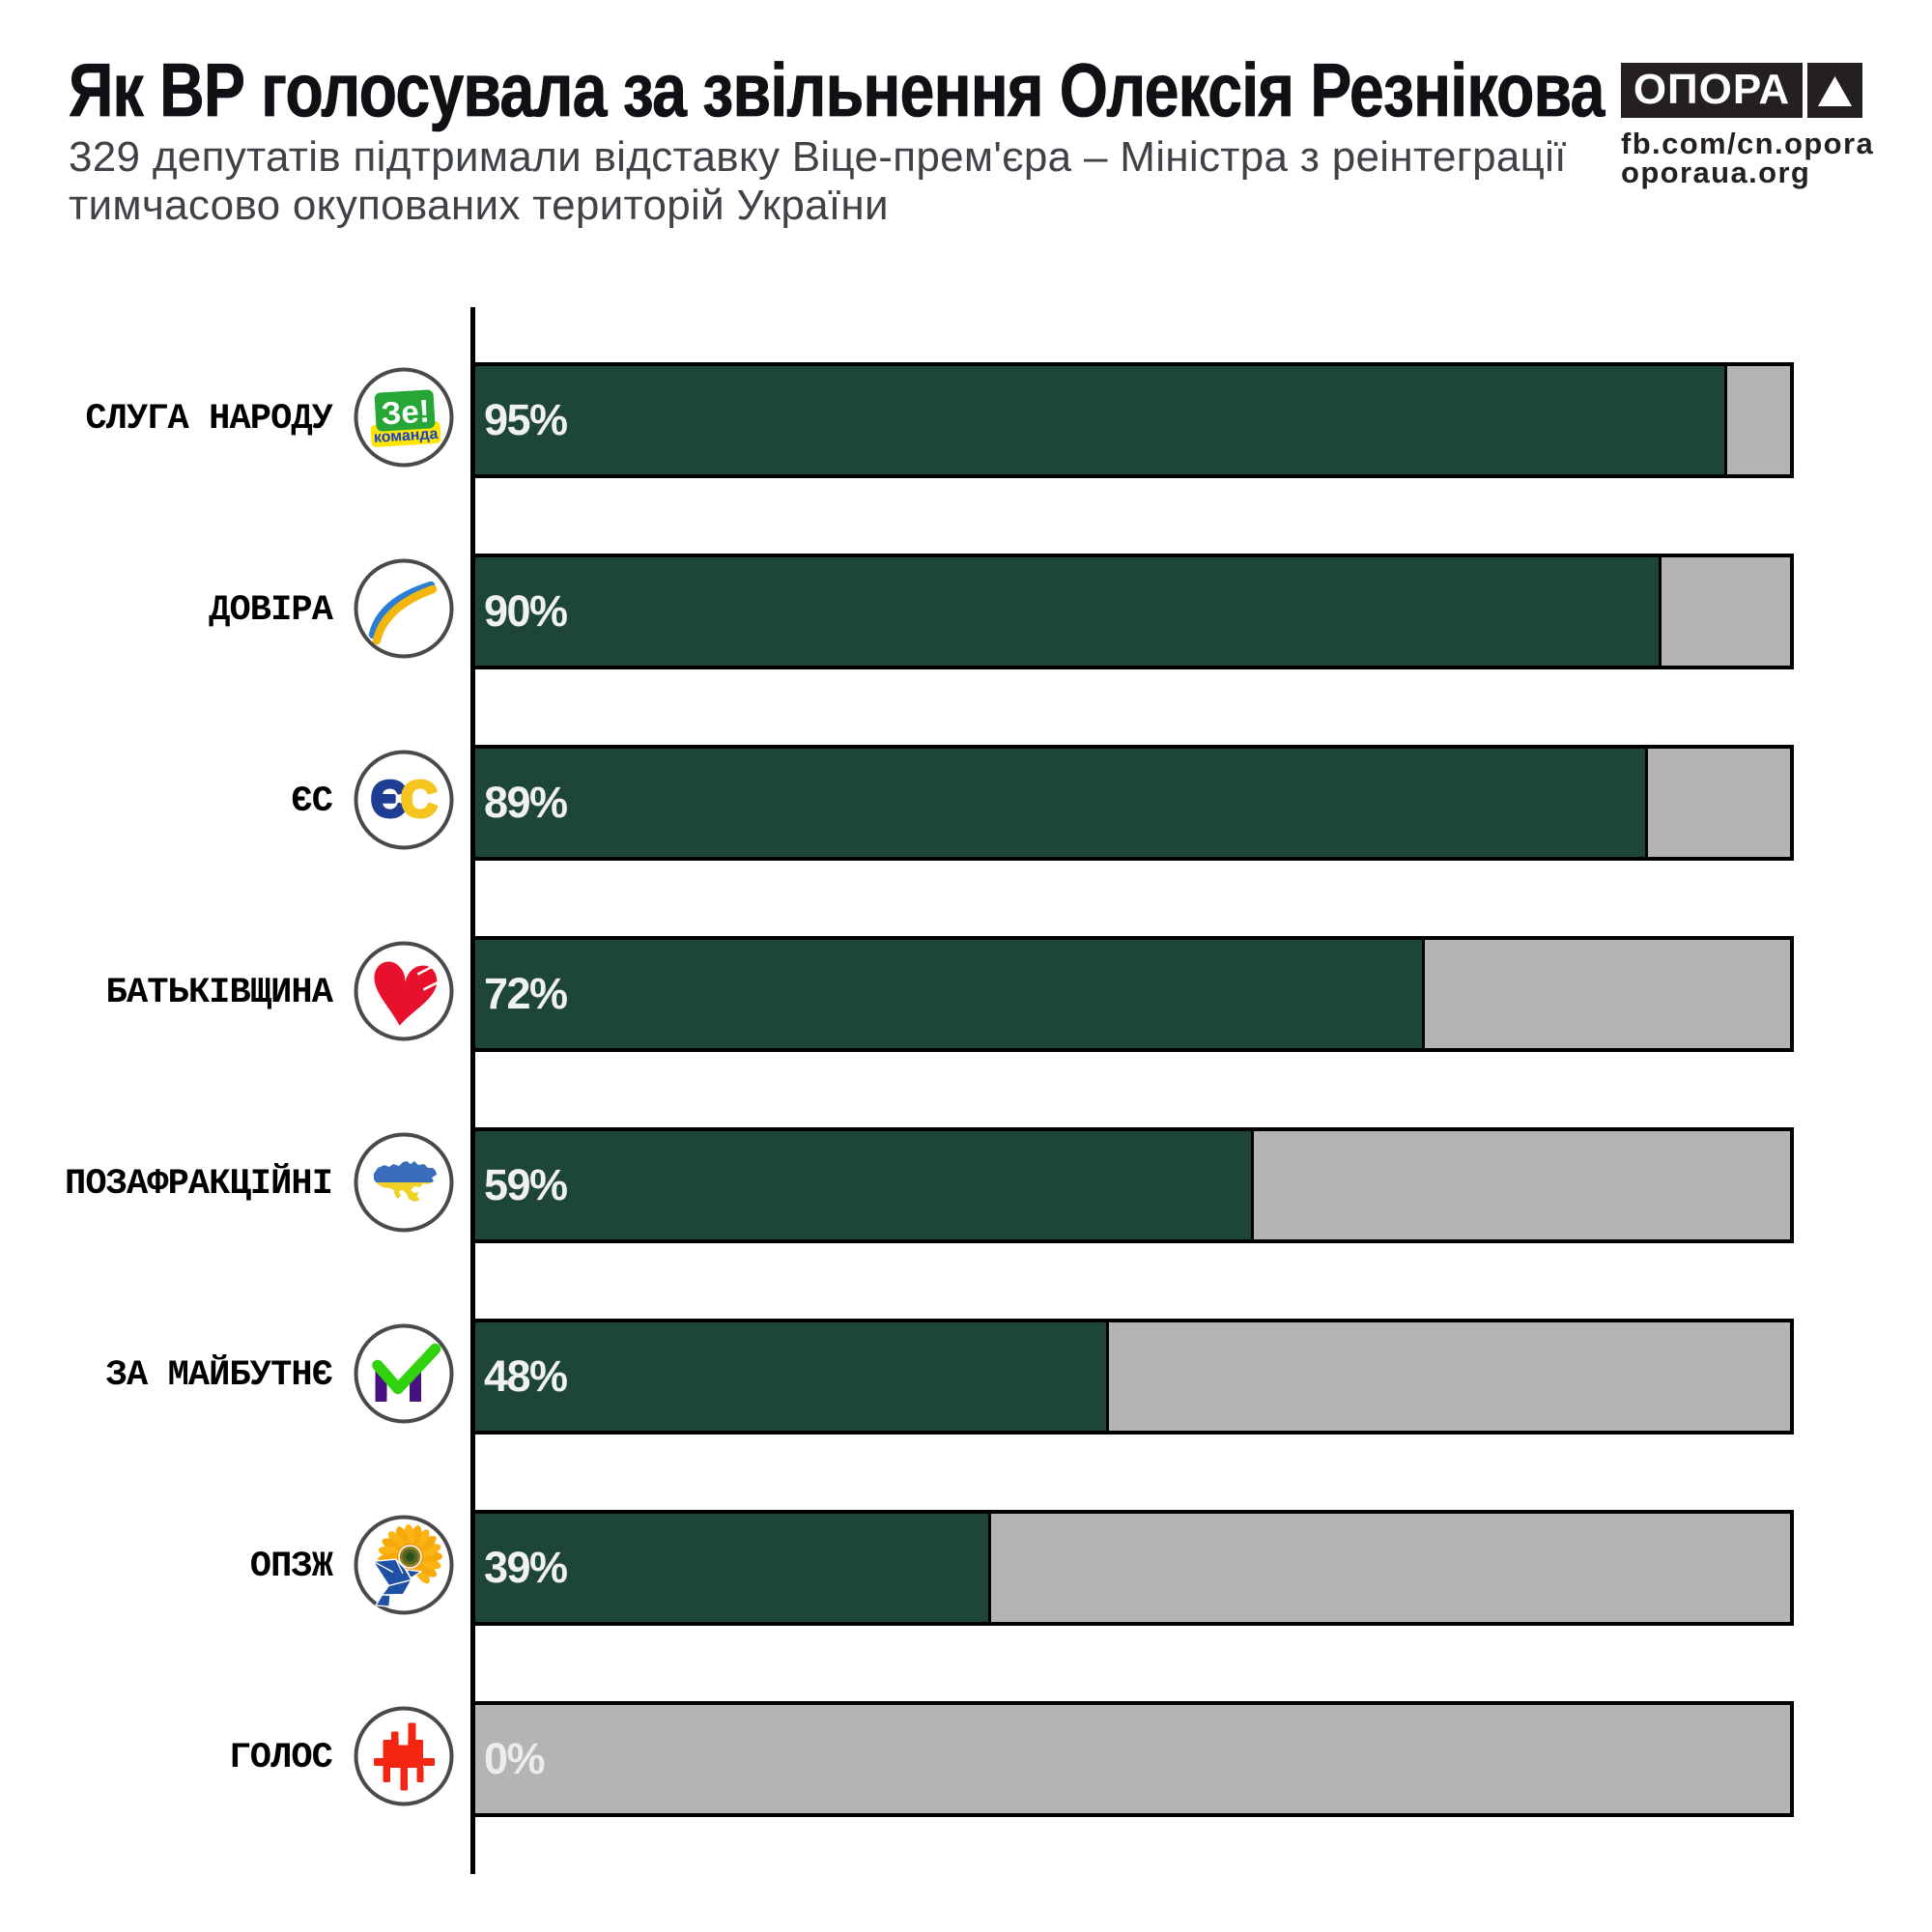 The image size is (1932, 1932). What do you see at coordinates (406, 436) in the screenshot?
I see `svg-text: команда` at bounding box center [406, 436].